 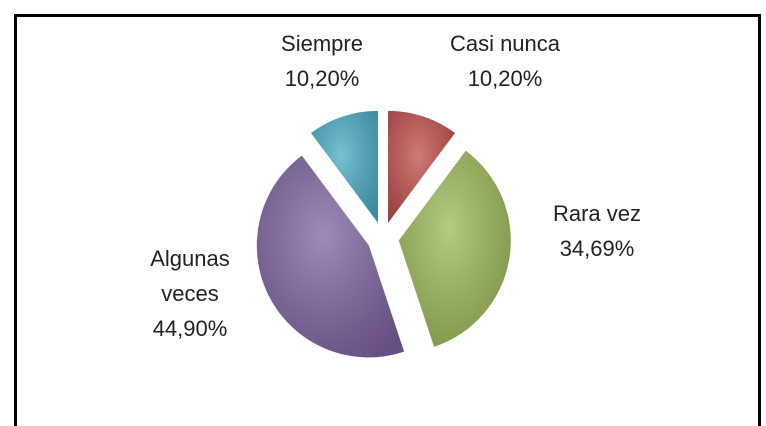 What do you see at coordinates (190, 258) in the screenshot?
I see `label-line: Algunas` at bounding box center [190, 258].